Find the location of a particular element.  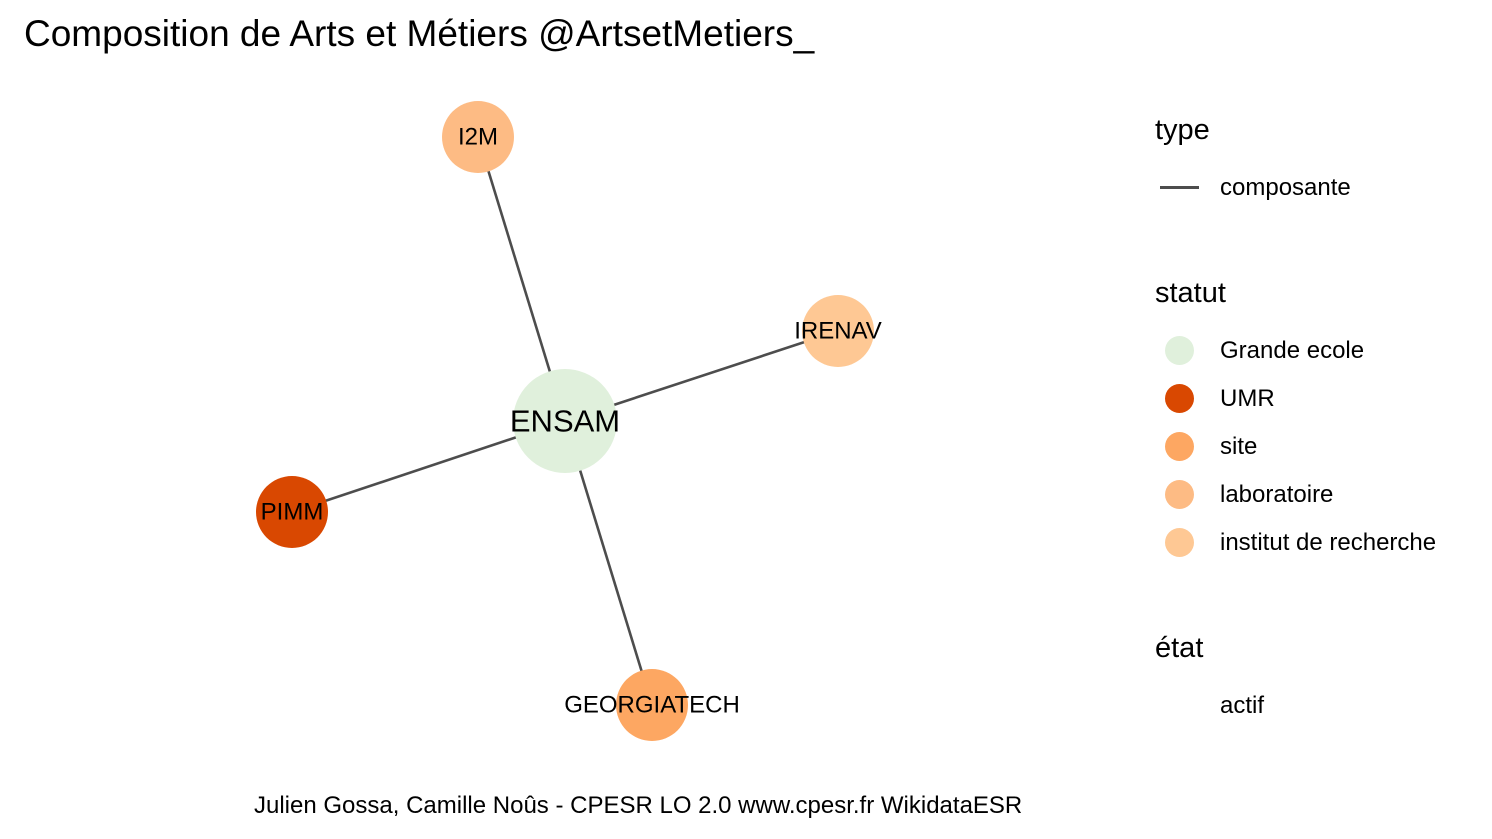

legend-etat-item-actif: actif is located at coordinates (1242, 705).